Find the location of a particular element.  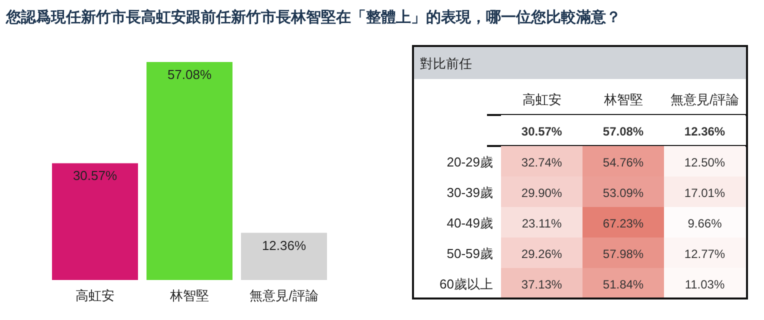

data-label: 23.11% is located at coordinates (542, 223).